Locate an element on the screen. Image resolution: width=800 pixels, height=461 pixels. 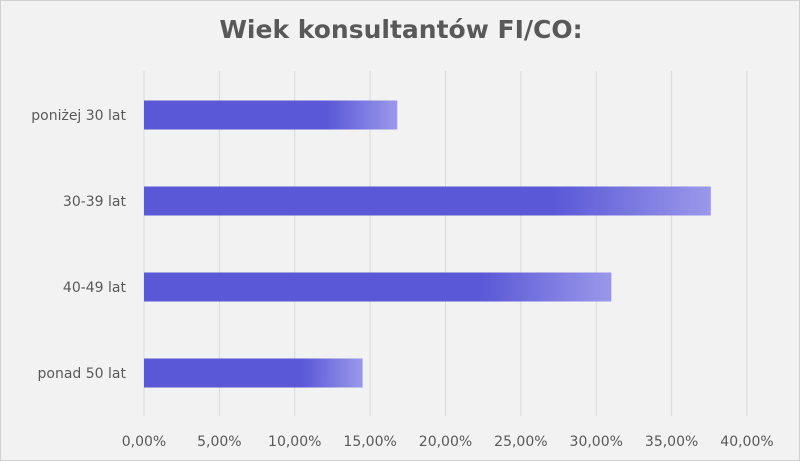
x-tick-label: 20,00% is located at coordinates (445, 442).